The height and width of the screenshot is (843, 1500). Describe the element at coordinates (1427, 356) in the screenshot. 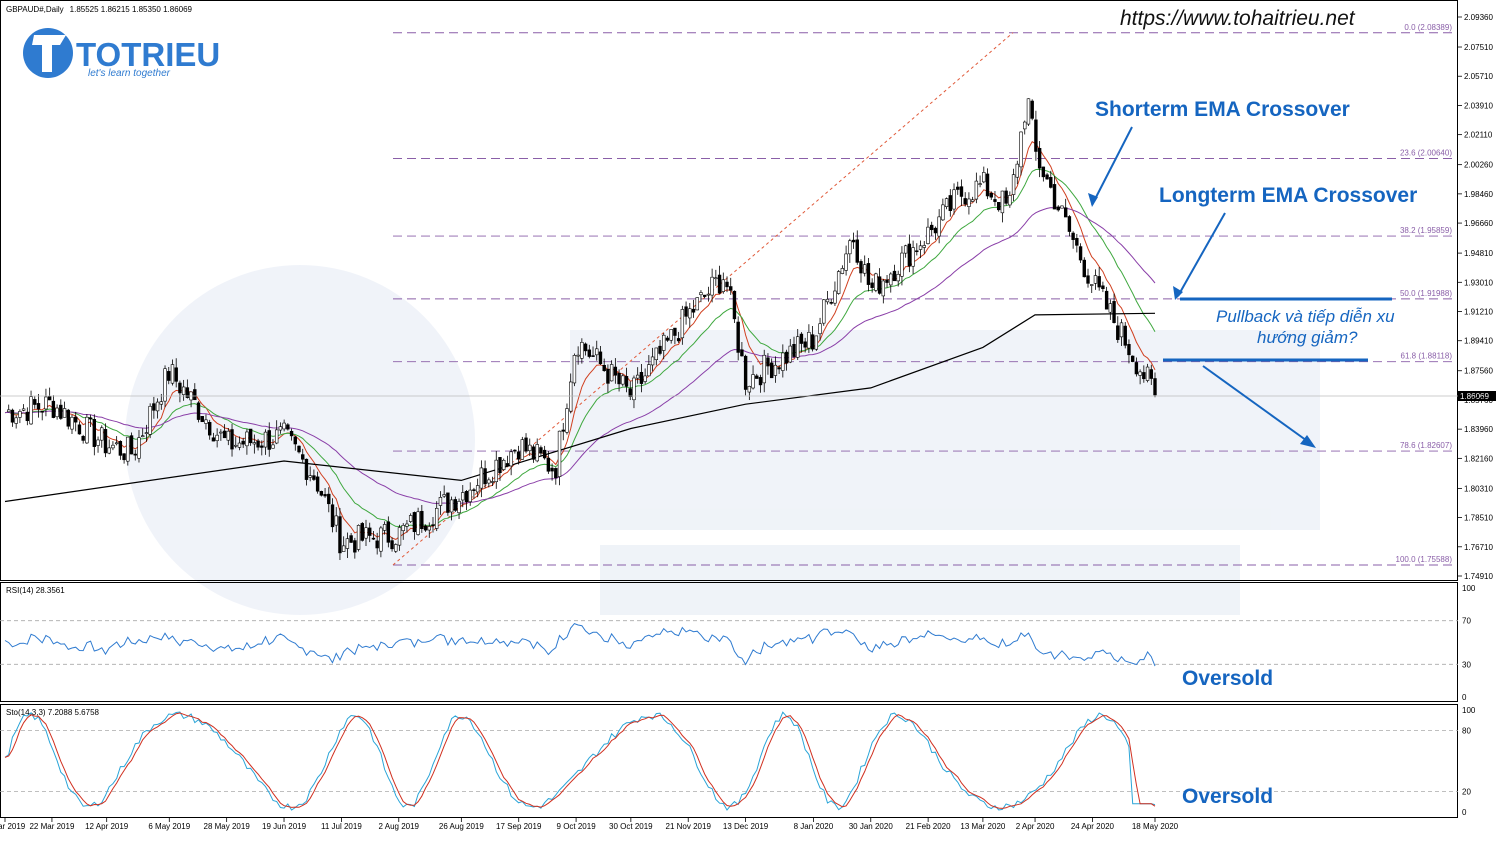

I see `fib-level-label: 61.8 (1.88118)` at that location.